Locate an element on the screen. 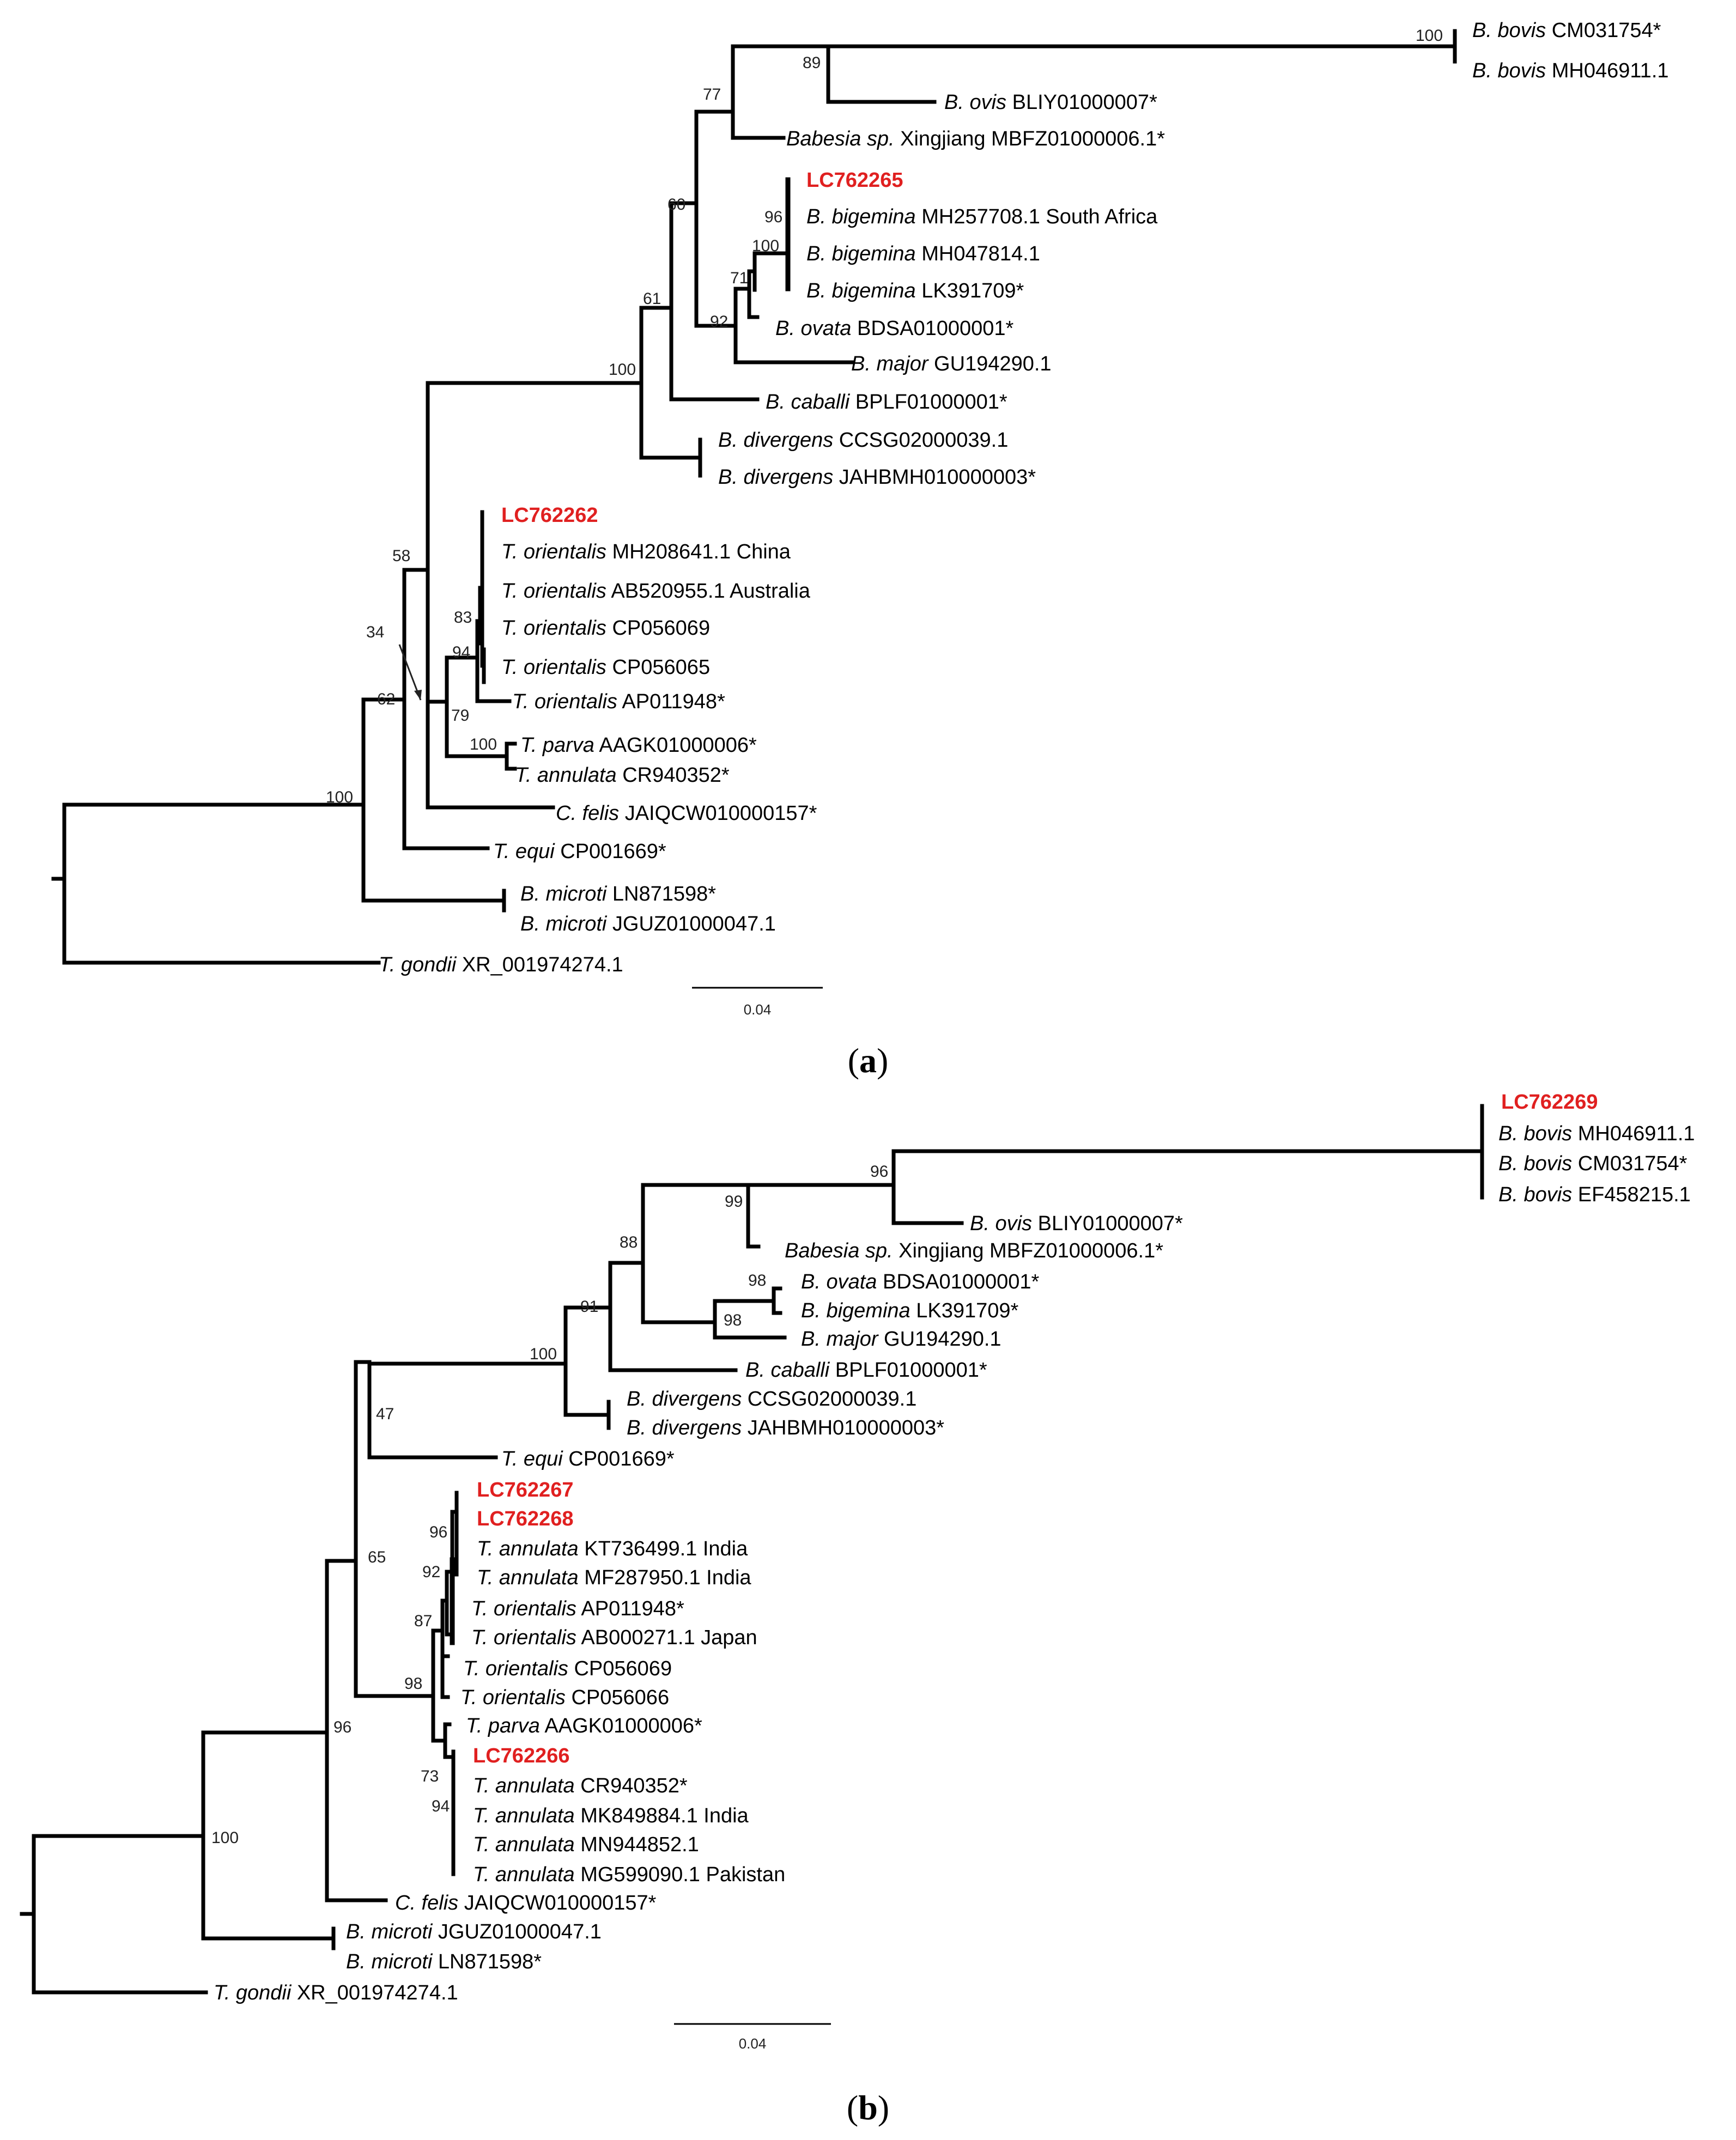  bootstrap-value: 47 is located at coordinates (385, 1414).